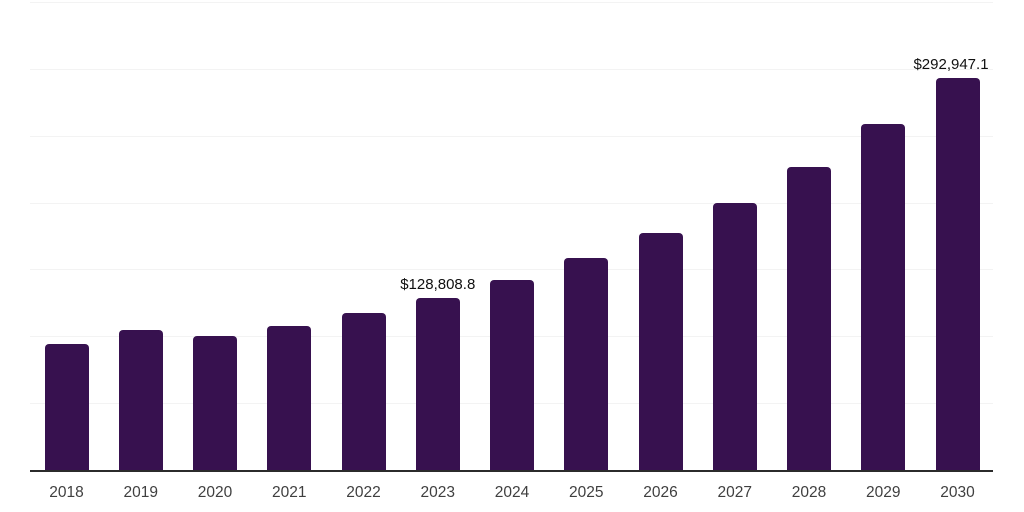  I want to click on x-tick-2029: 2029, so click(883, 492).